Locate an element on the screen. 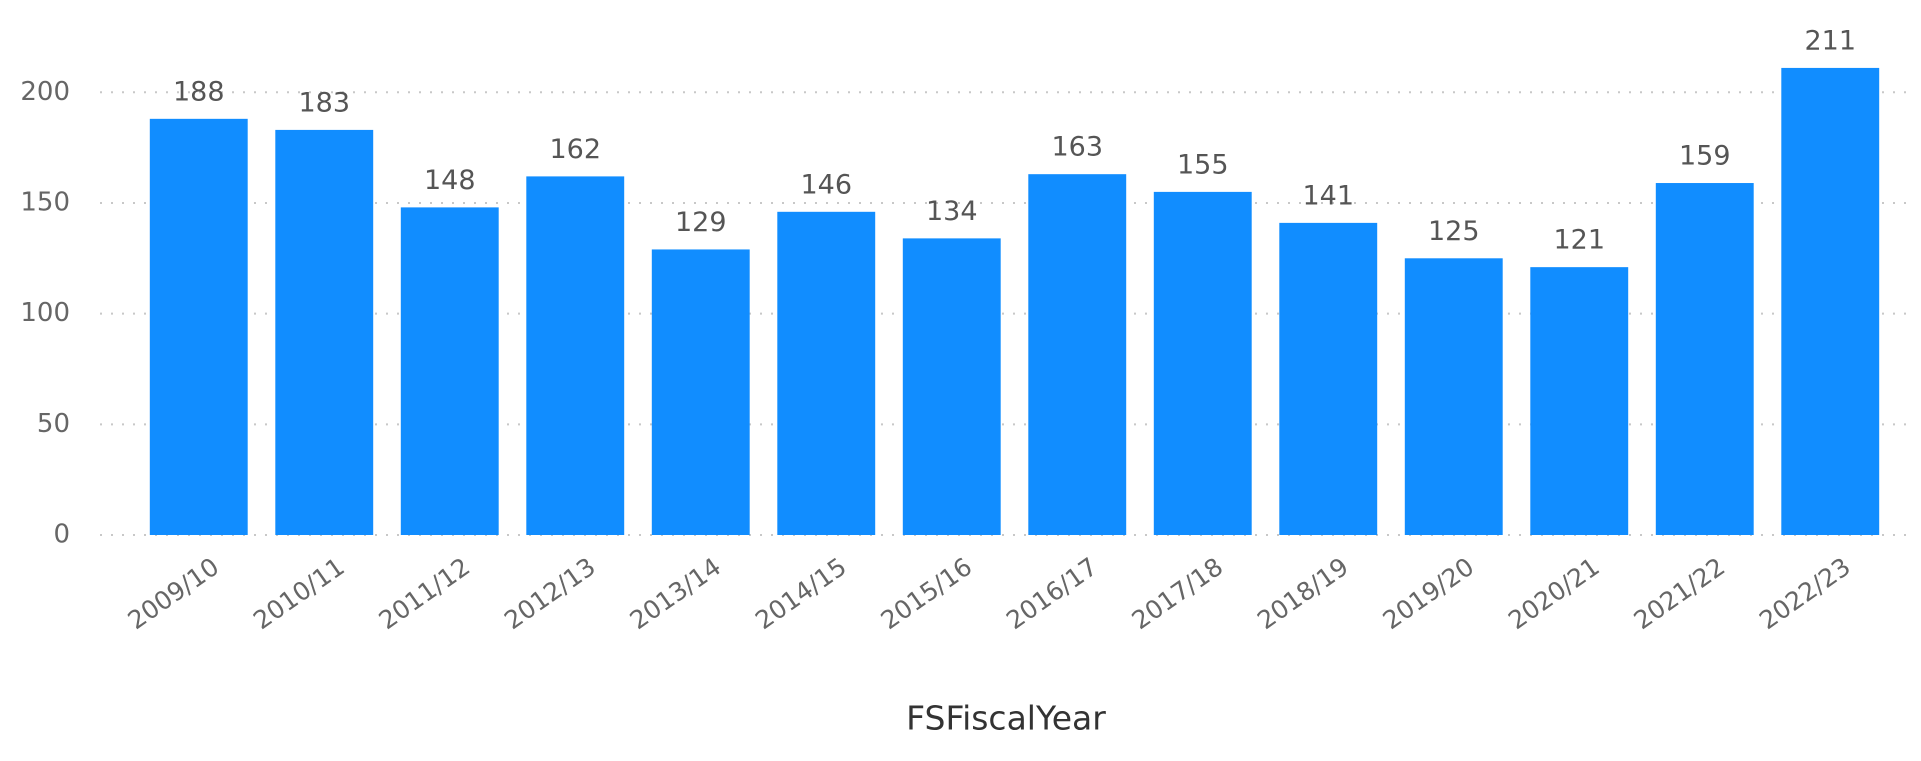 The height and width of the screenshot is (761, 1921). data-label: 125 is located at coordinates (1454, 231).